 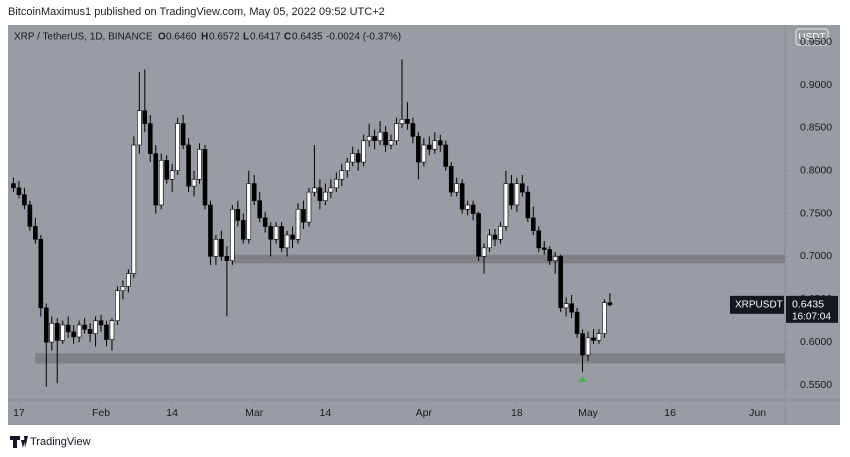 I want to click on currency-button-label: USDT, so click(x=811, y=37).